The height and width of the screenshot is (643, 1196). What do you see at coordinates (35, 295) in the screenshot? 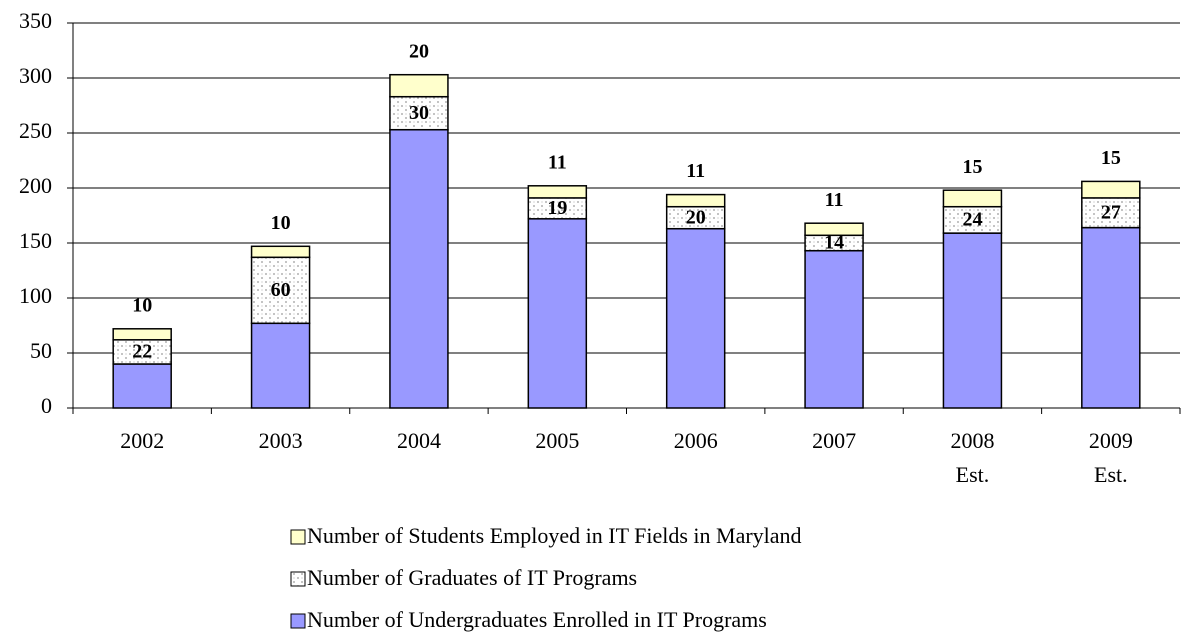
I see `y-tick-label: 100` at bounding box center [35, 295].